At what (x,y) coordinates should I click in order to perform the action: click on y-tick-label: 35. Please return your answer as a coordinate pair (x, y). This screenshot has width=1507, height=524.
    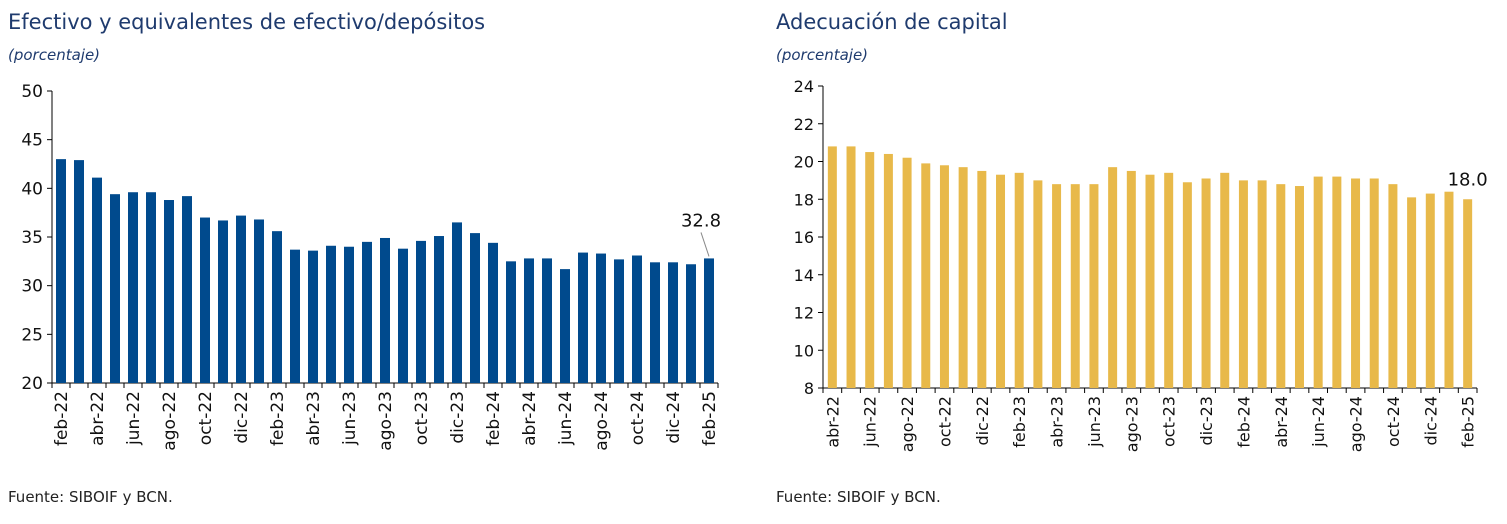
    Looking at the image, I should click on (32, 238).